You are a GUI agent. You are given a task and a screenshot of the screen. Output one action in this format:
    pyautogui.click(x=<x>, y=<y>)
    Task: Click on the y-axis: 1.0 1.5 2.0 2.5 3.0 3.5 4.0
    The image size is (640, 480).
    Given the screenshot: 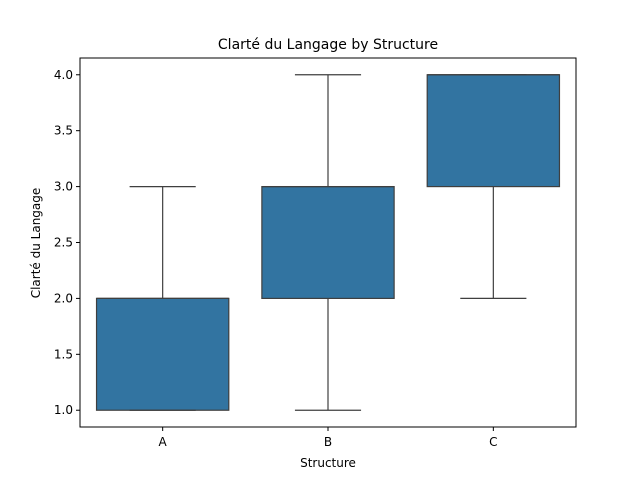 What is the action you would take?
    pyautogui.click(x=67, y=242)
    